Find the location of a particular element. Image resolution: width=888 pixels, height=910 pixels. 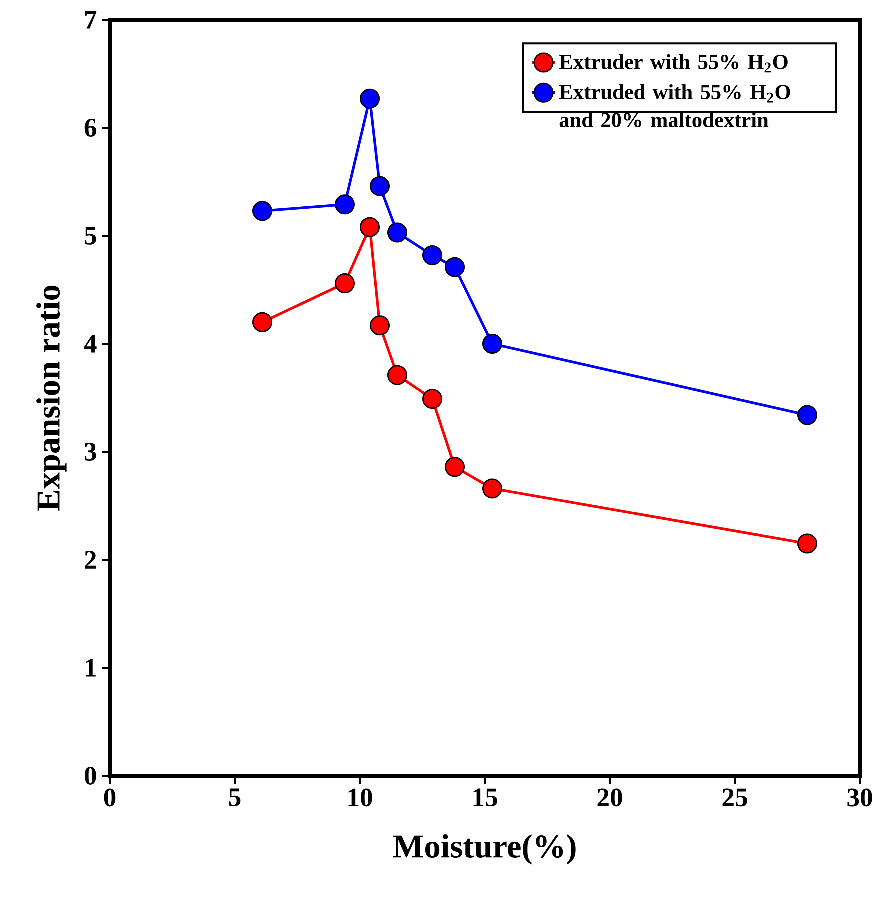

x-tick-label: 0 is located at coordinates (110, 797).